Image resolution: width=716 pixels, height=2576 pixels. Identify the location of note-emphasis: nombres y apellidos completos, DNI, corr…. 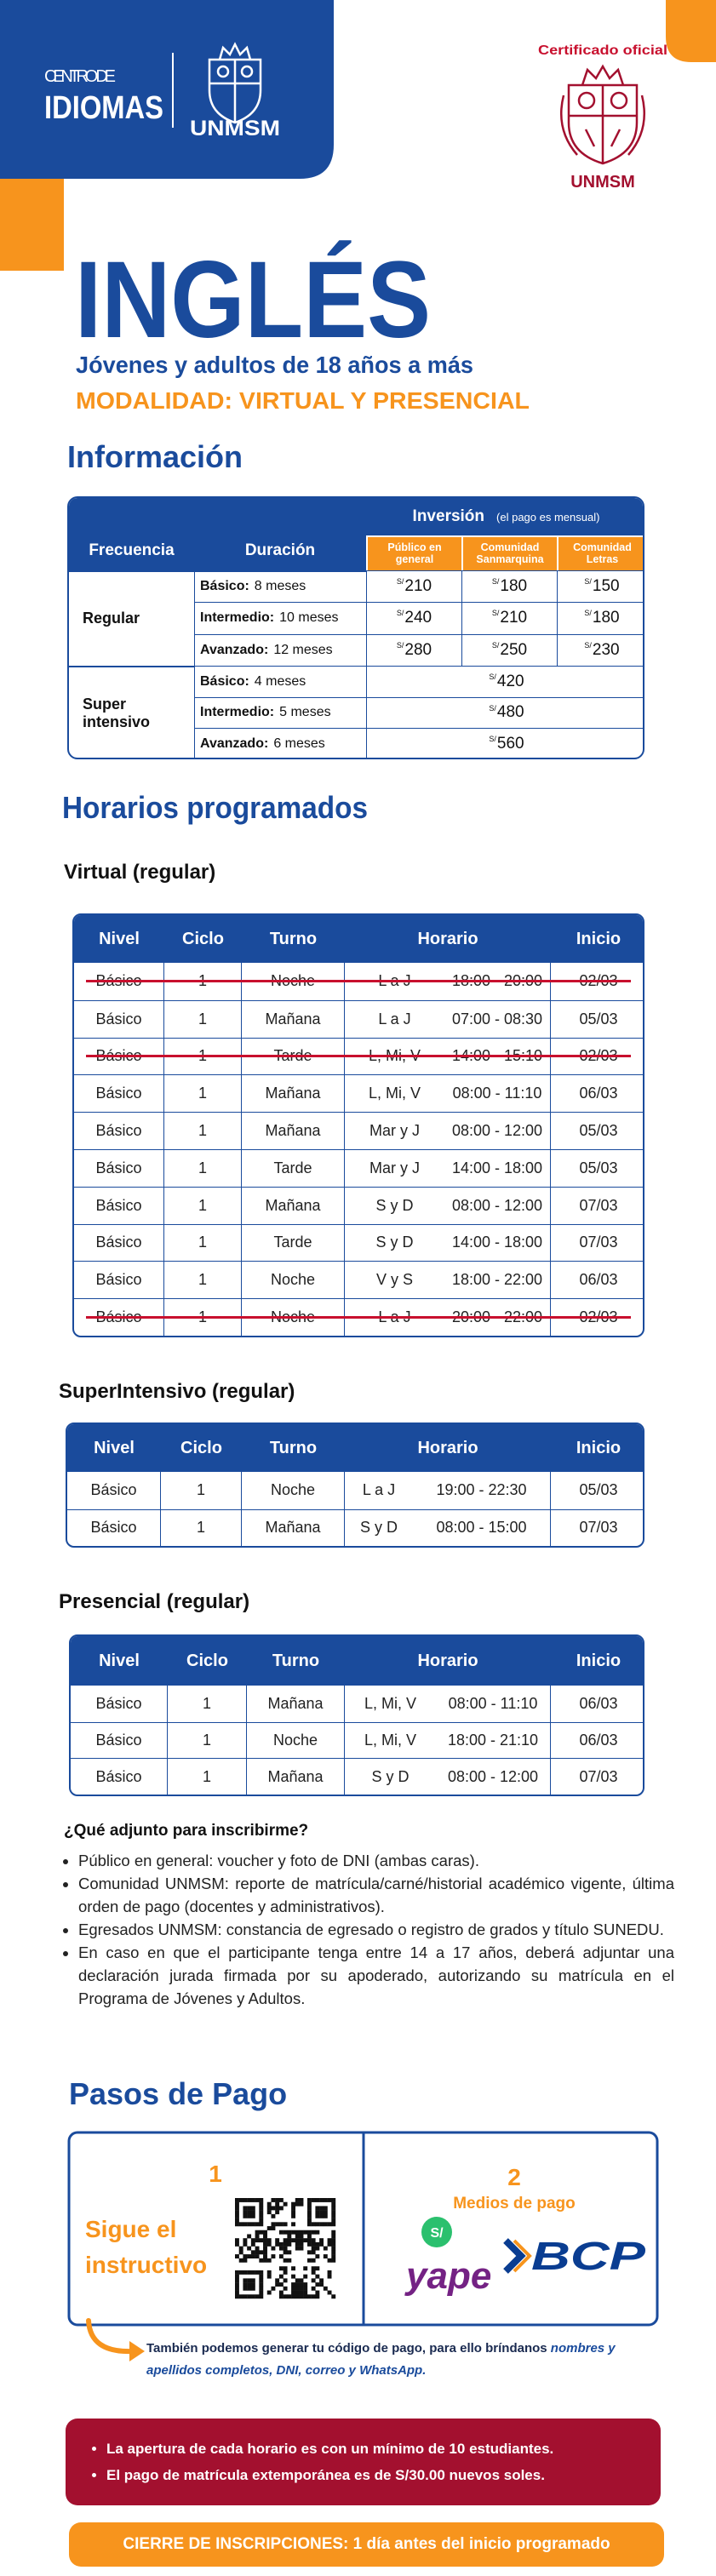
(381, 2359).